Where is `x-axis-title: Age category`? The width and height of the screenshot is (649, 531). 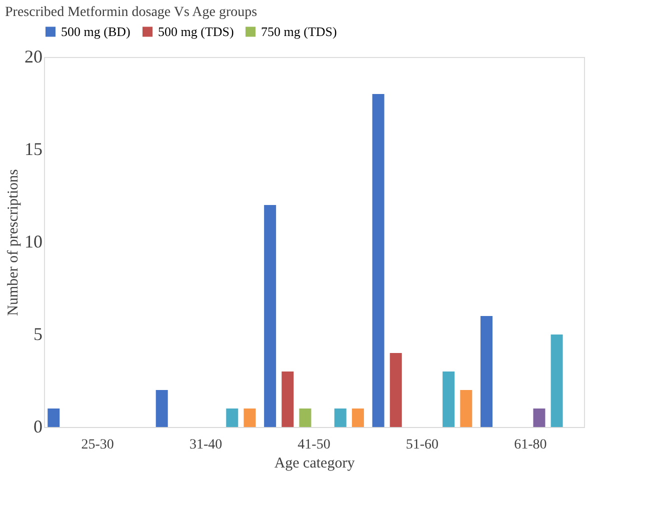 x-axis-title: Age category is located at coordinates (315, 464).